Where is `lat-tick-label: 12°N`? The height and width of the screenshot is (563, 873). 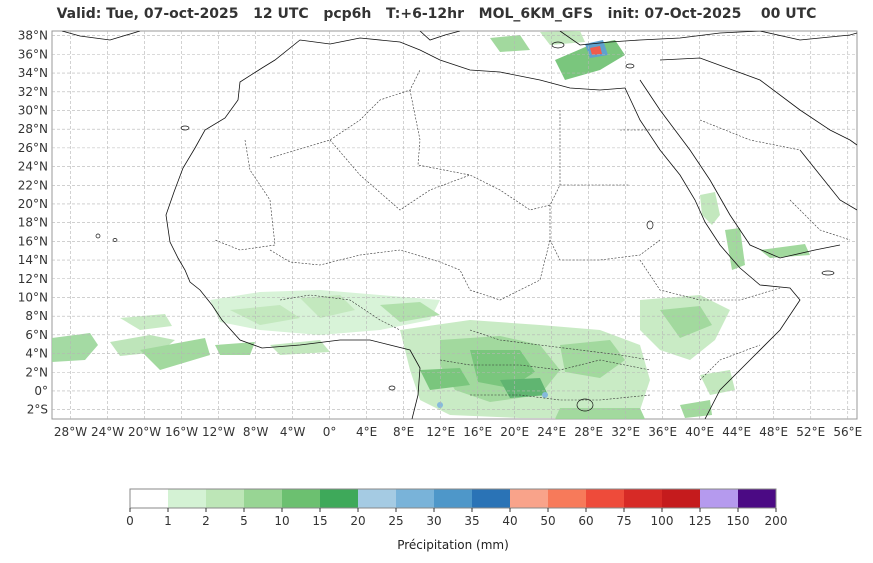 lat-tick-label: 12°N is located at coordinates (33, 279).